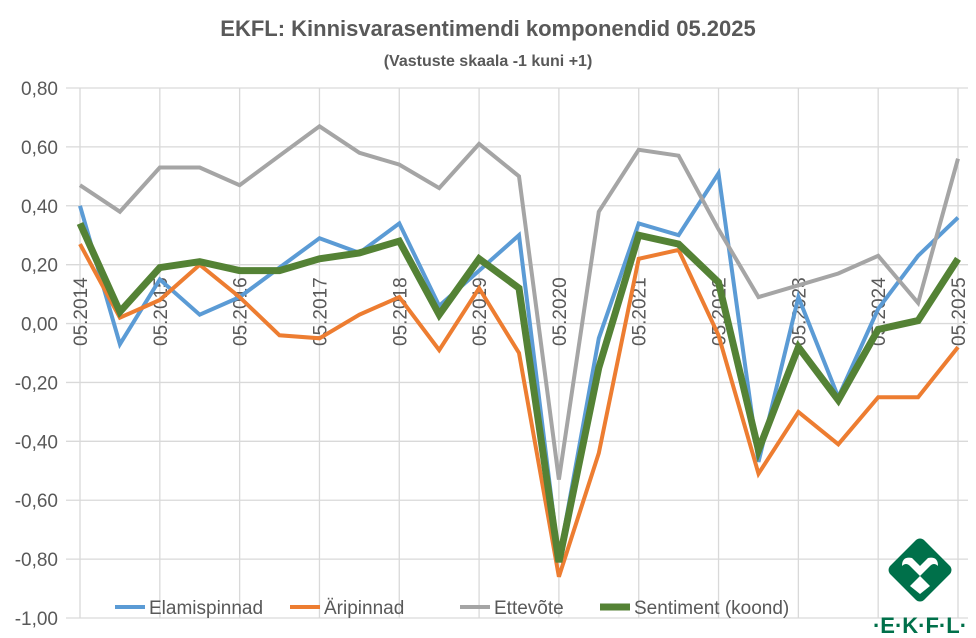 The width and height of the screenshot is (976, 638). Describe the element at coordinates (959, 311) in the screenshot. I see `x-tick-label: 05.2025` at that location.